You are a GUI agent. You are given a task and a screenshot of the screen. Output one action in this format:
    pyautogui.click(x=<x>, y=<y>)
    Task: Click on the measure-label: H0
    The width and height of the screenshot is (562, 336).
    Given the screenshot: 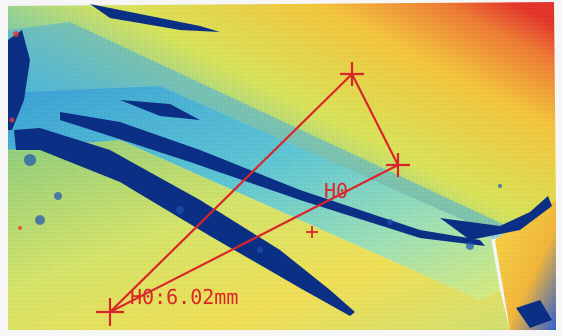 What is the action you would take?
    pyautogui.click(x=336, y=191)
    